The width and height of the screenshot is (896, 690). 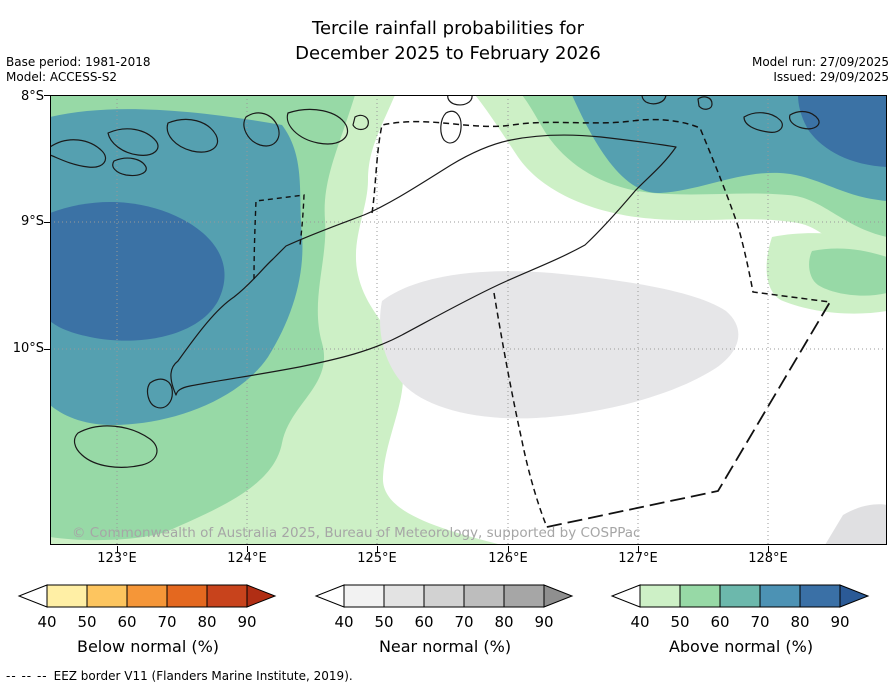 What do you see at coordinates (520, 410) in the screenshot?
I see `eez-border-west` at bounding box center [520, 410].